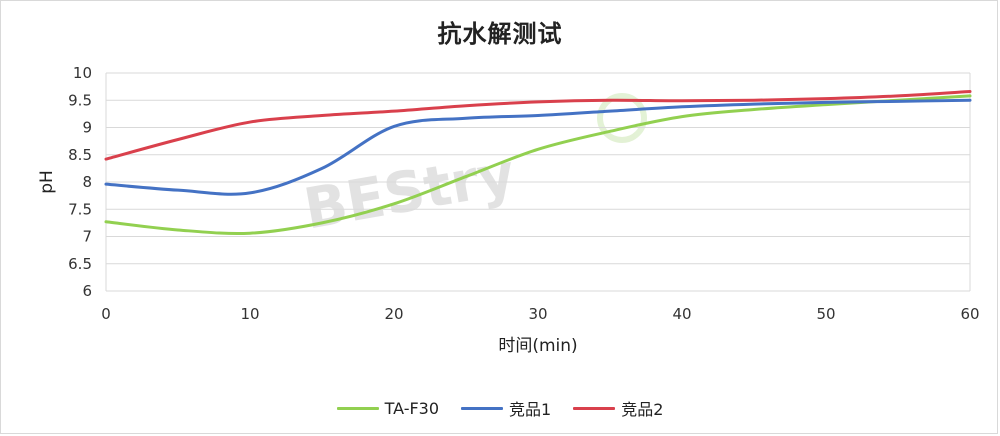  What do you see at coordinates (249, 314) in the screenshot?
I see `x-tick-label: 10` at bounding box center [249, 314].